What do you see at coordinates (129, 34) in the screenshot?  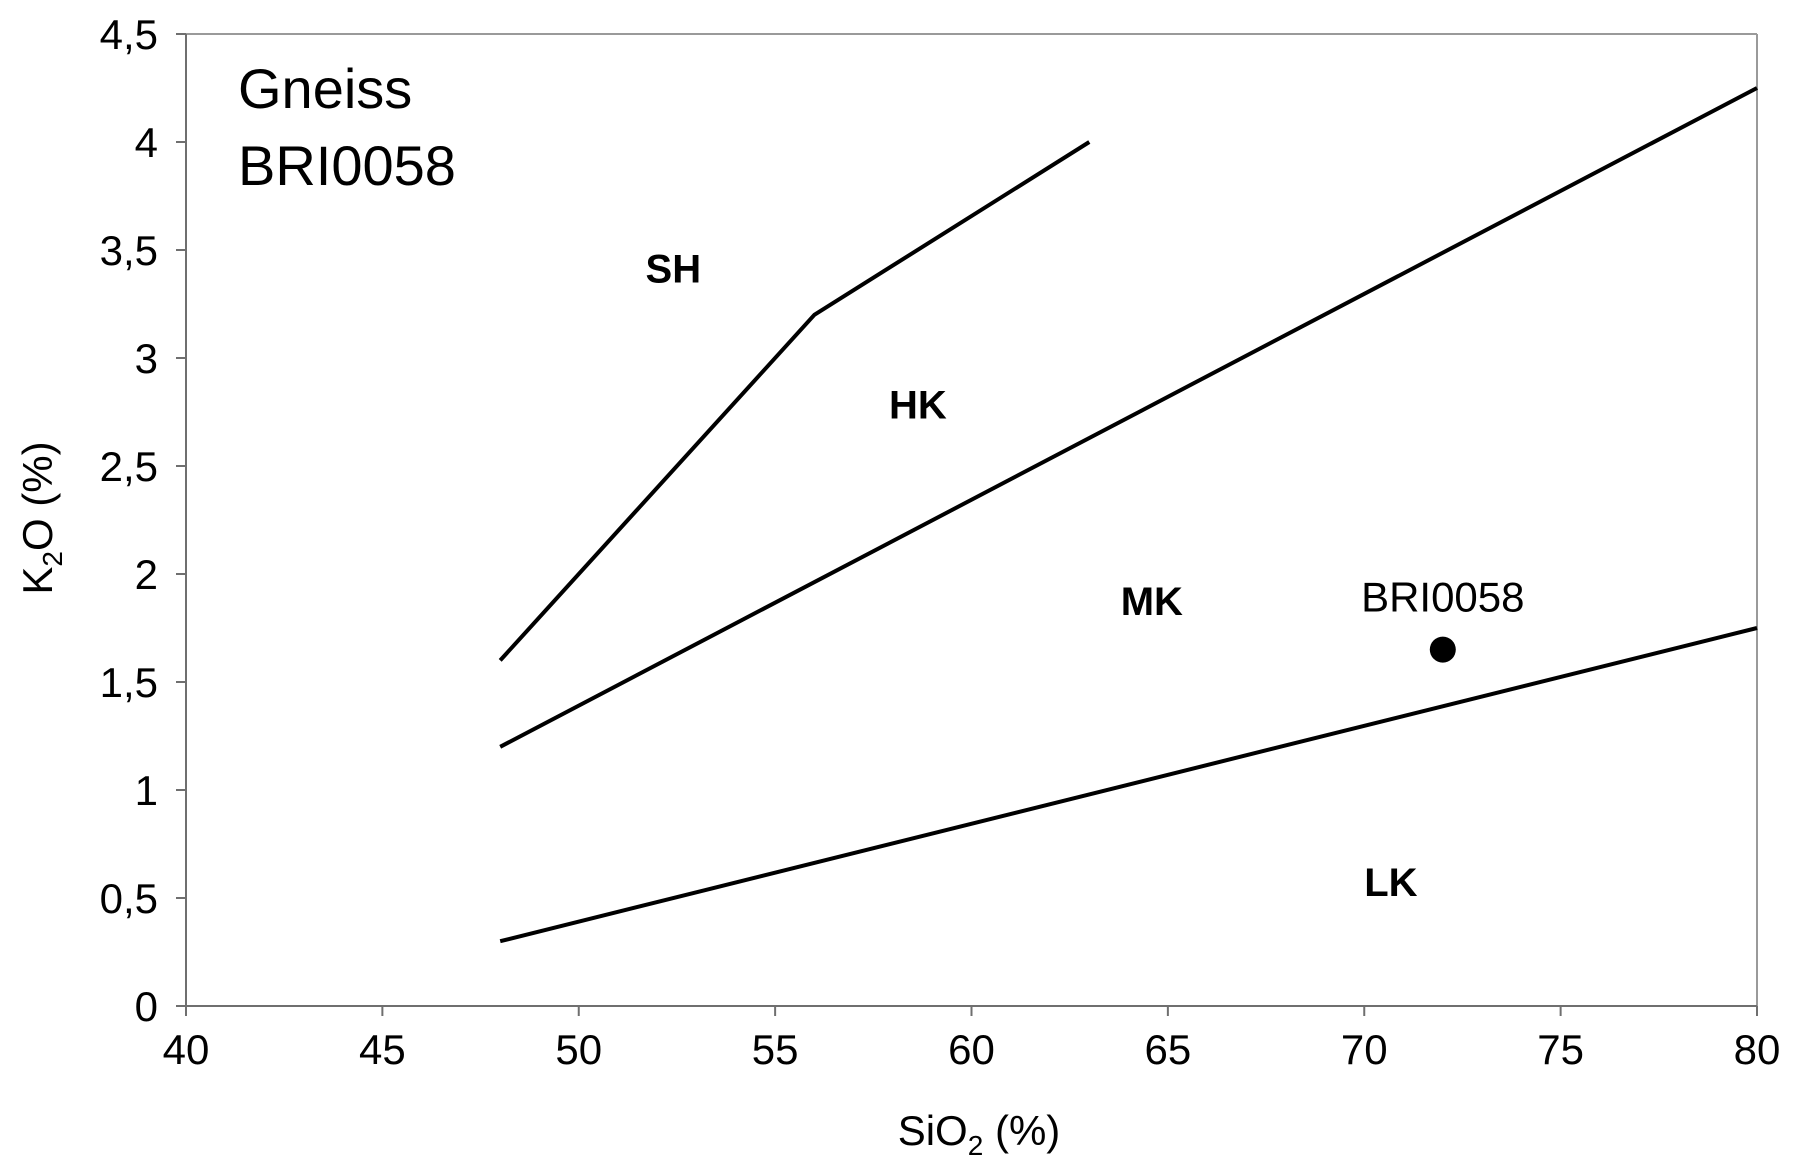 I see `y-tick-label: 4,5` at bounding box center [129, 34].